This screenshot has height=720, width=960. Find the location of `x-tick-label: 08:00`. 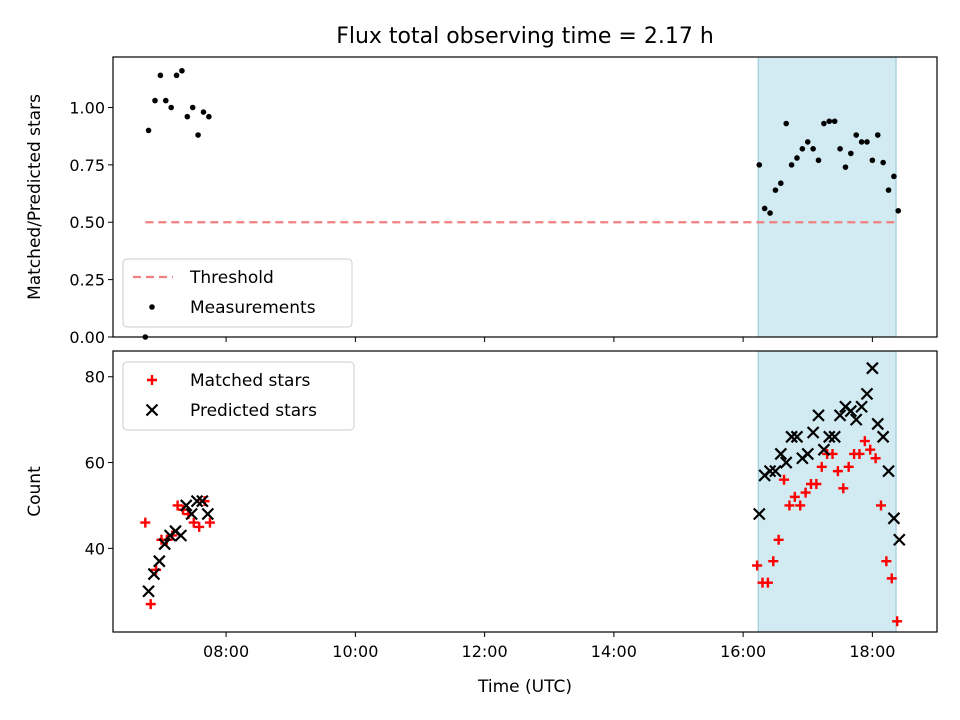

x-tick-label: 08:00 is located at coordinates (226, 651).